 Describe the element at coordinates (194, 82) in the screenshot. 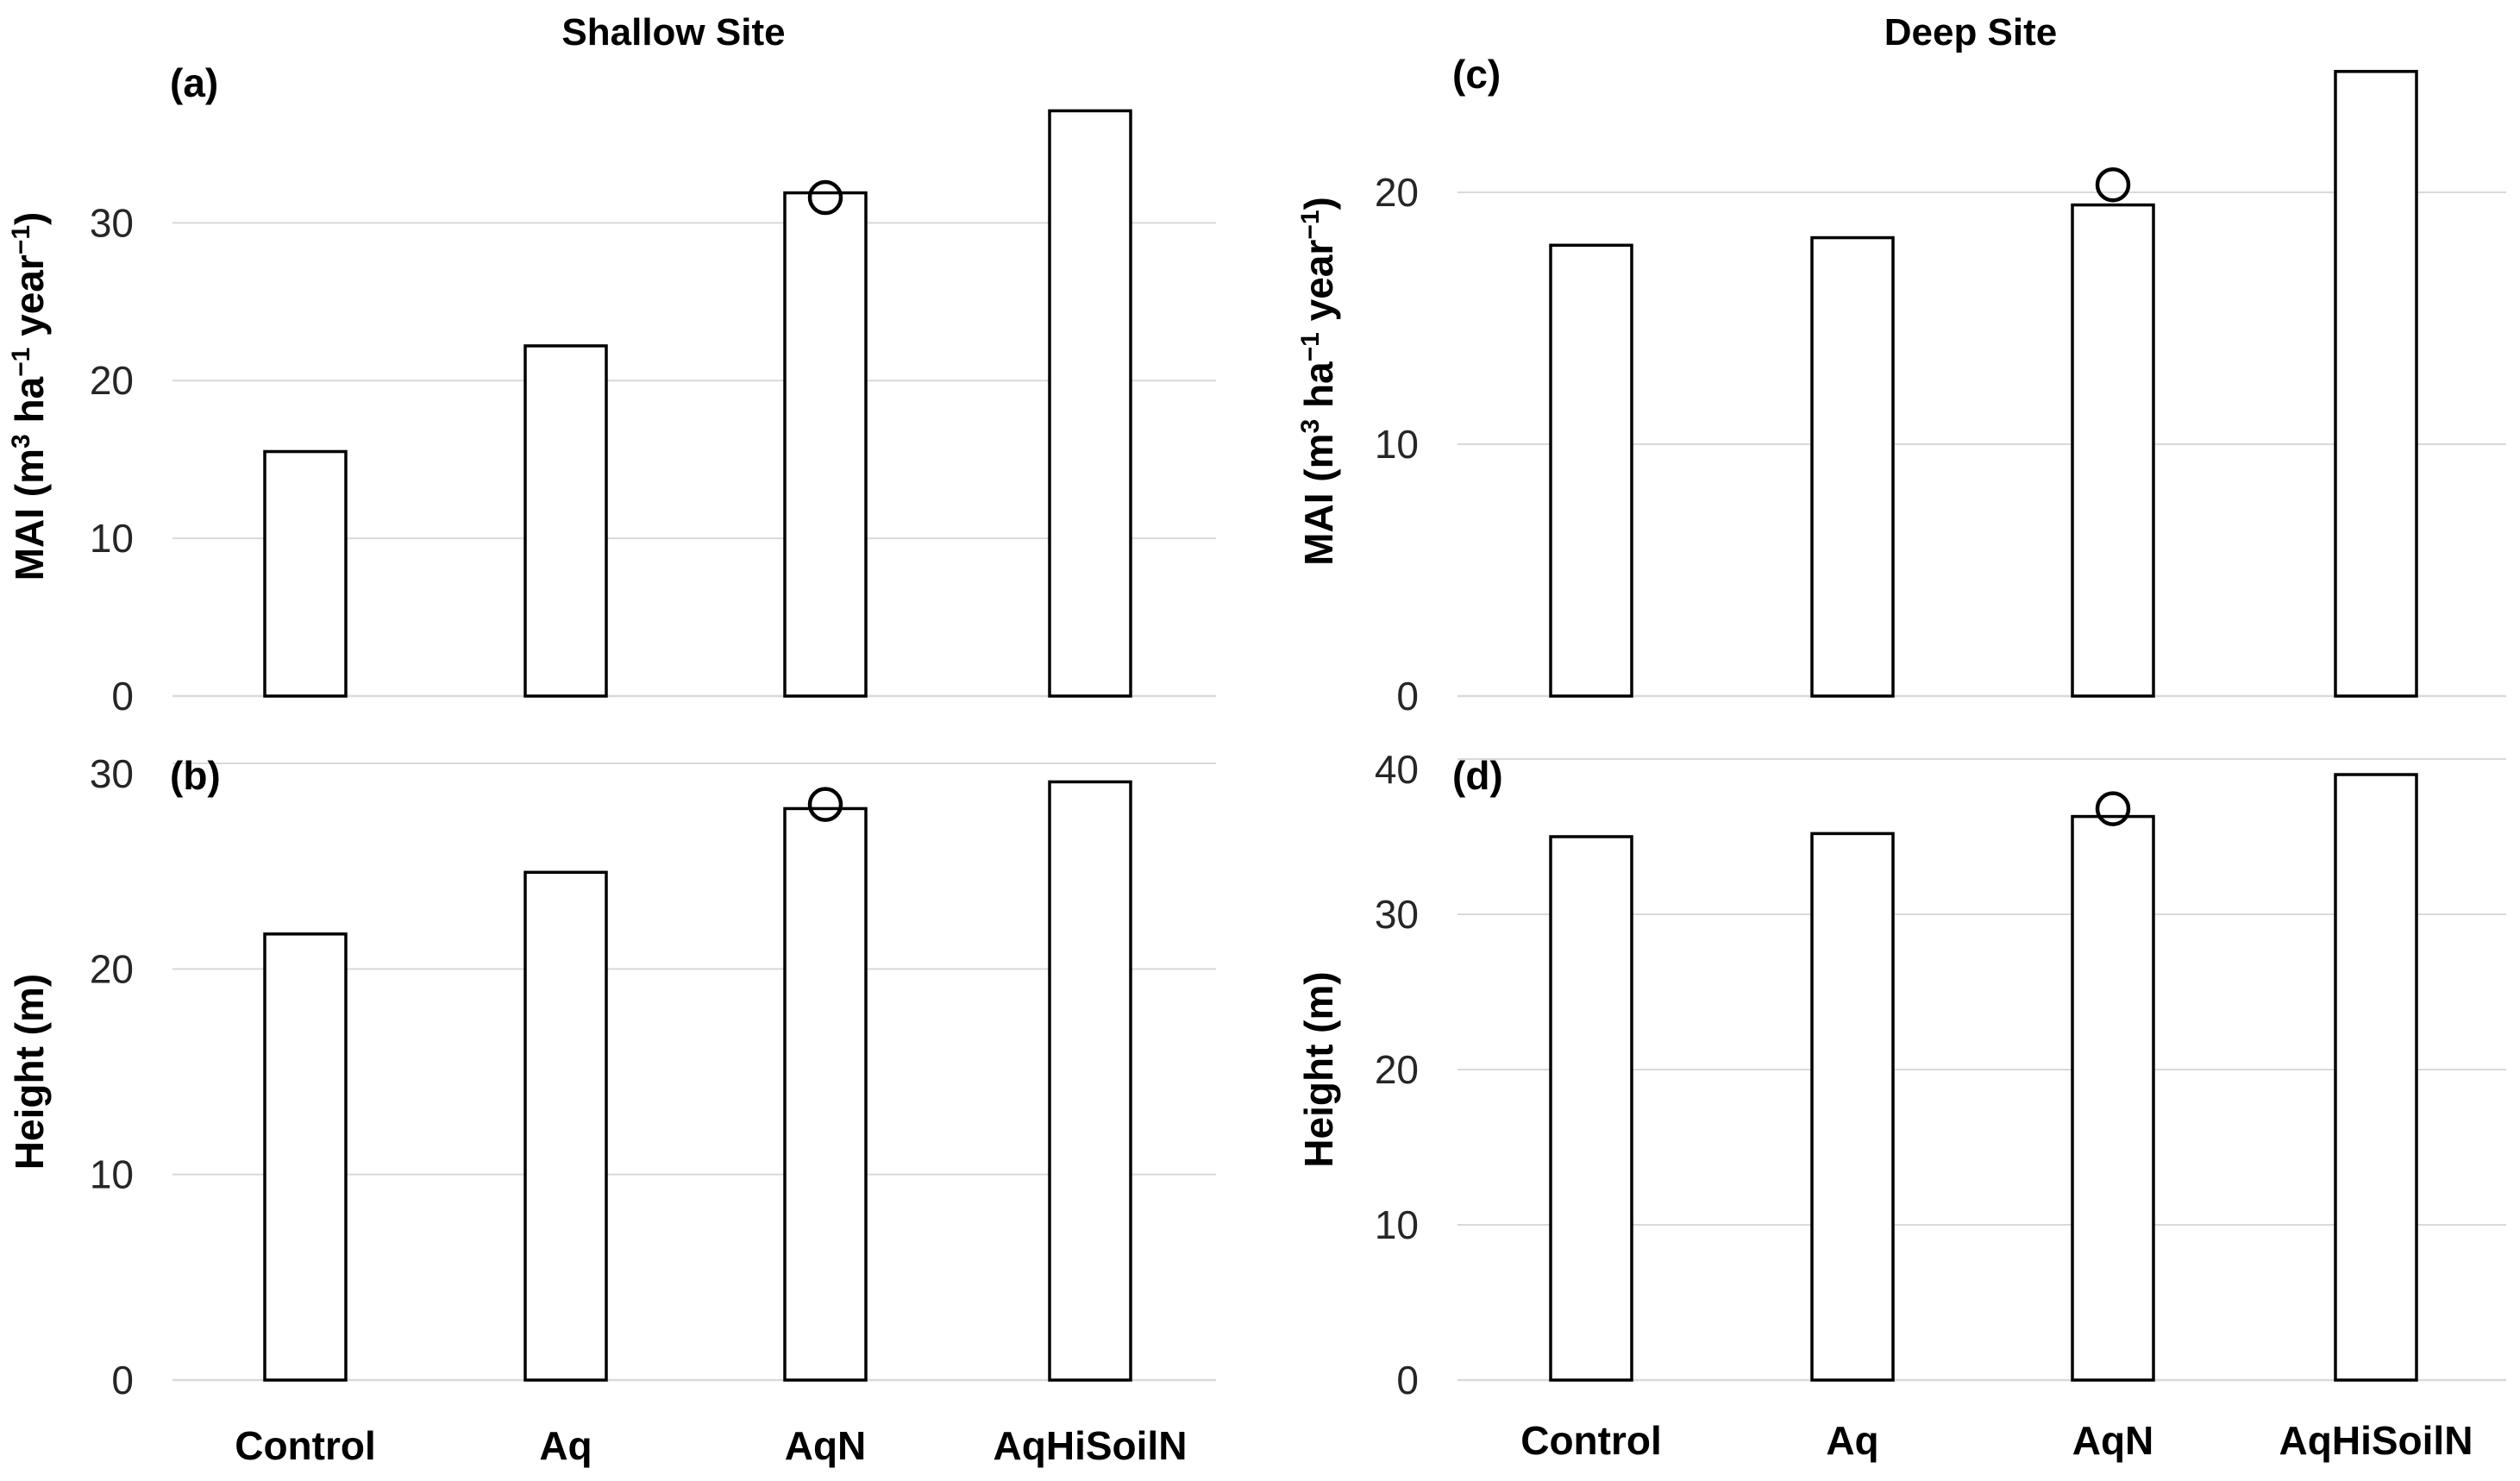

I see `panel-label: (a)` at that location.